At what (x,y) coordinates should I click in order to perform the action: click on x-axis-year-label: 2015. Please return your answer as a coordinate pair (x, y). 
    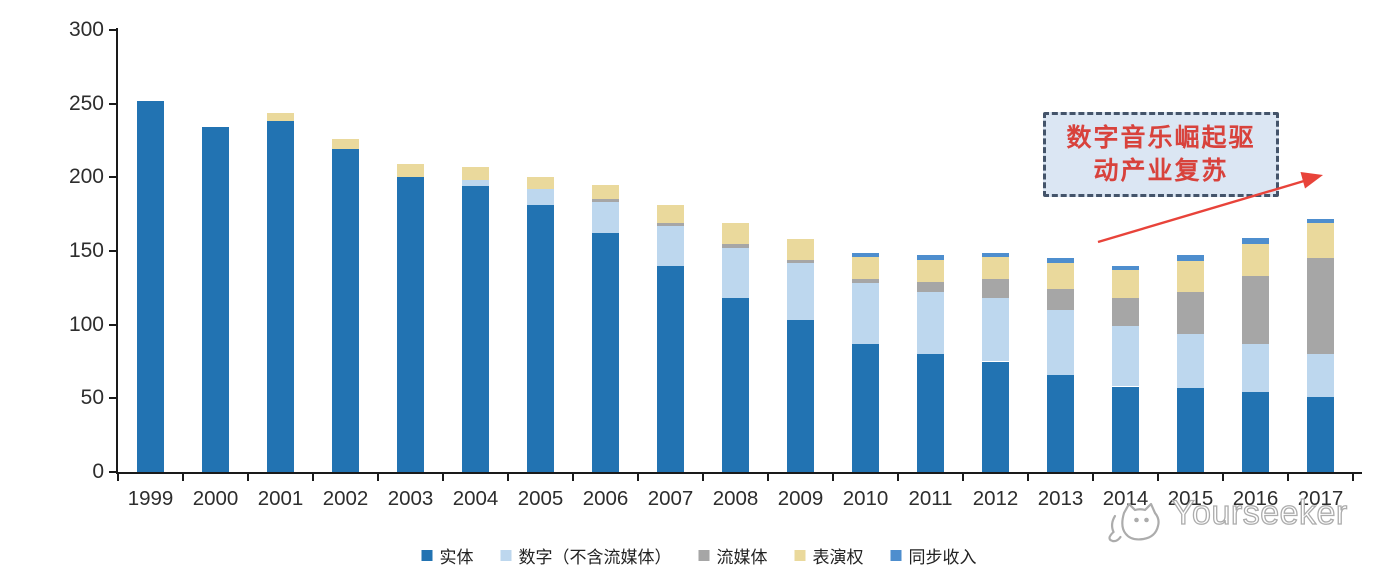
    Looking at the image, I should click on (1190, 498).